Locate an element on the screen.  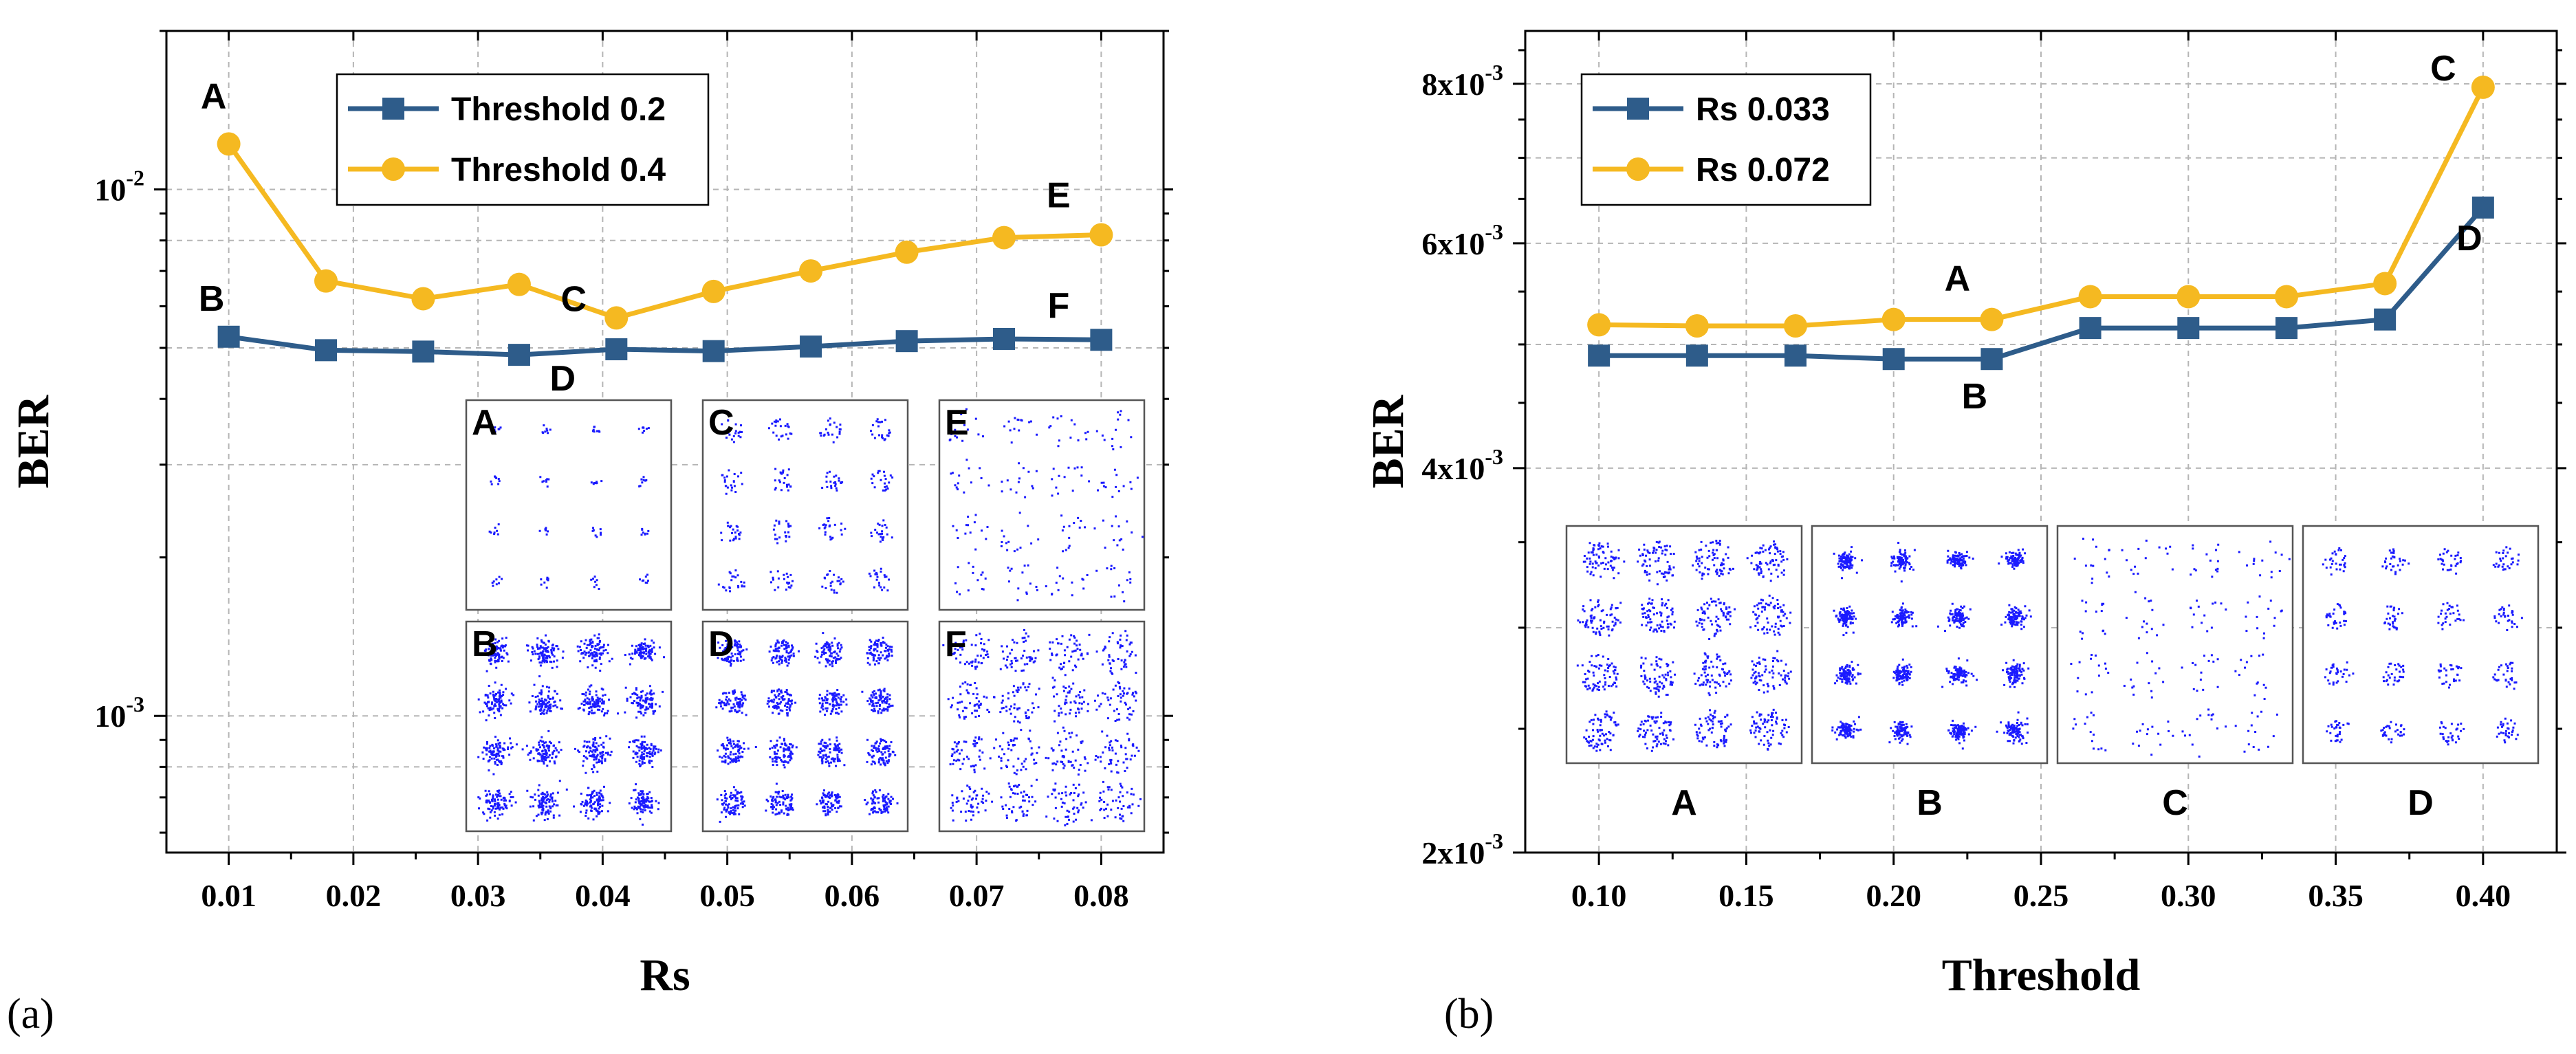
x-tick-label: 0.15 is located at coordinates (1746, 895).